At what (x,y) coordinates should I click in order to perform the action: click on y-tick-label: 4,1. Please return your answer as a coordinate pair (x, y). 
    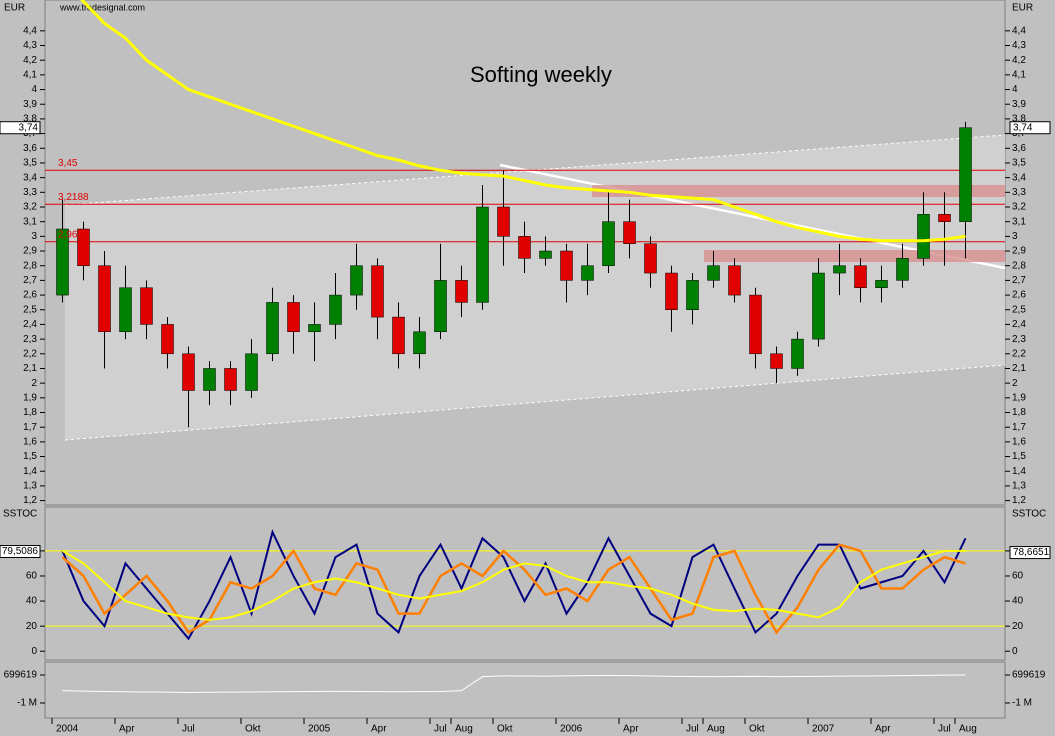
    Looking at the image, I should click on (30, 75).